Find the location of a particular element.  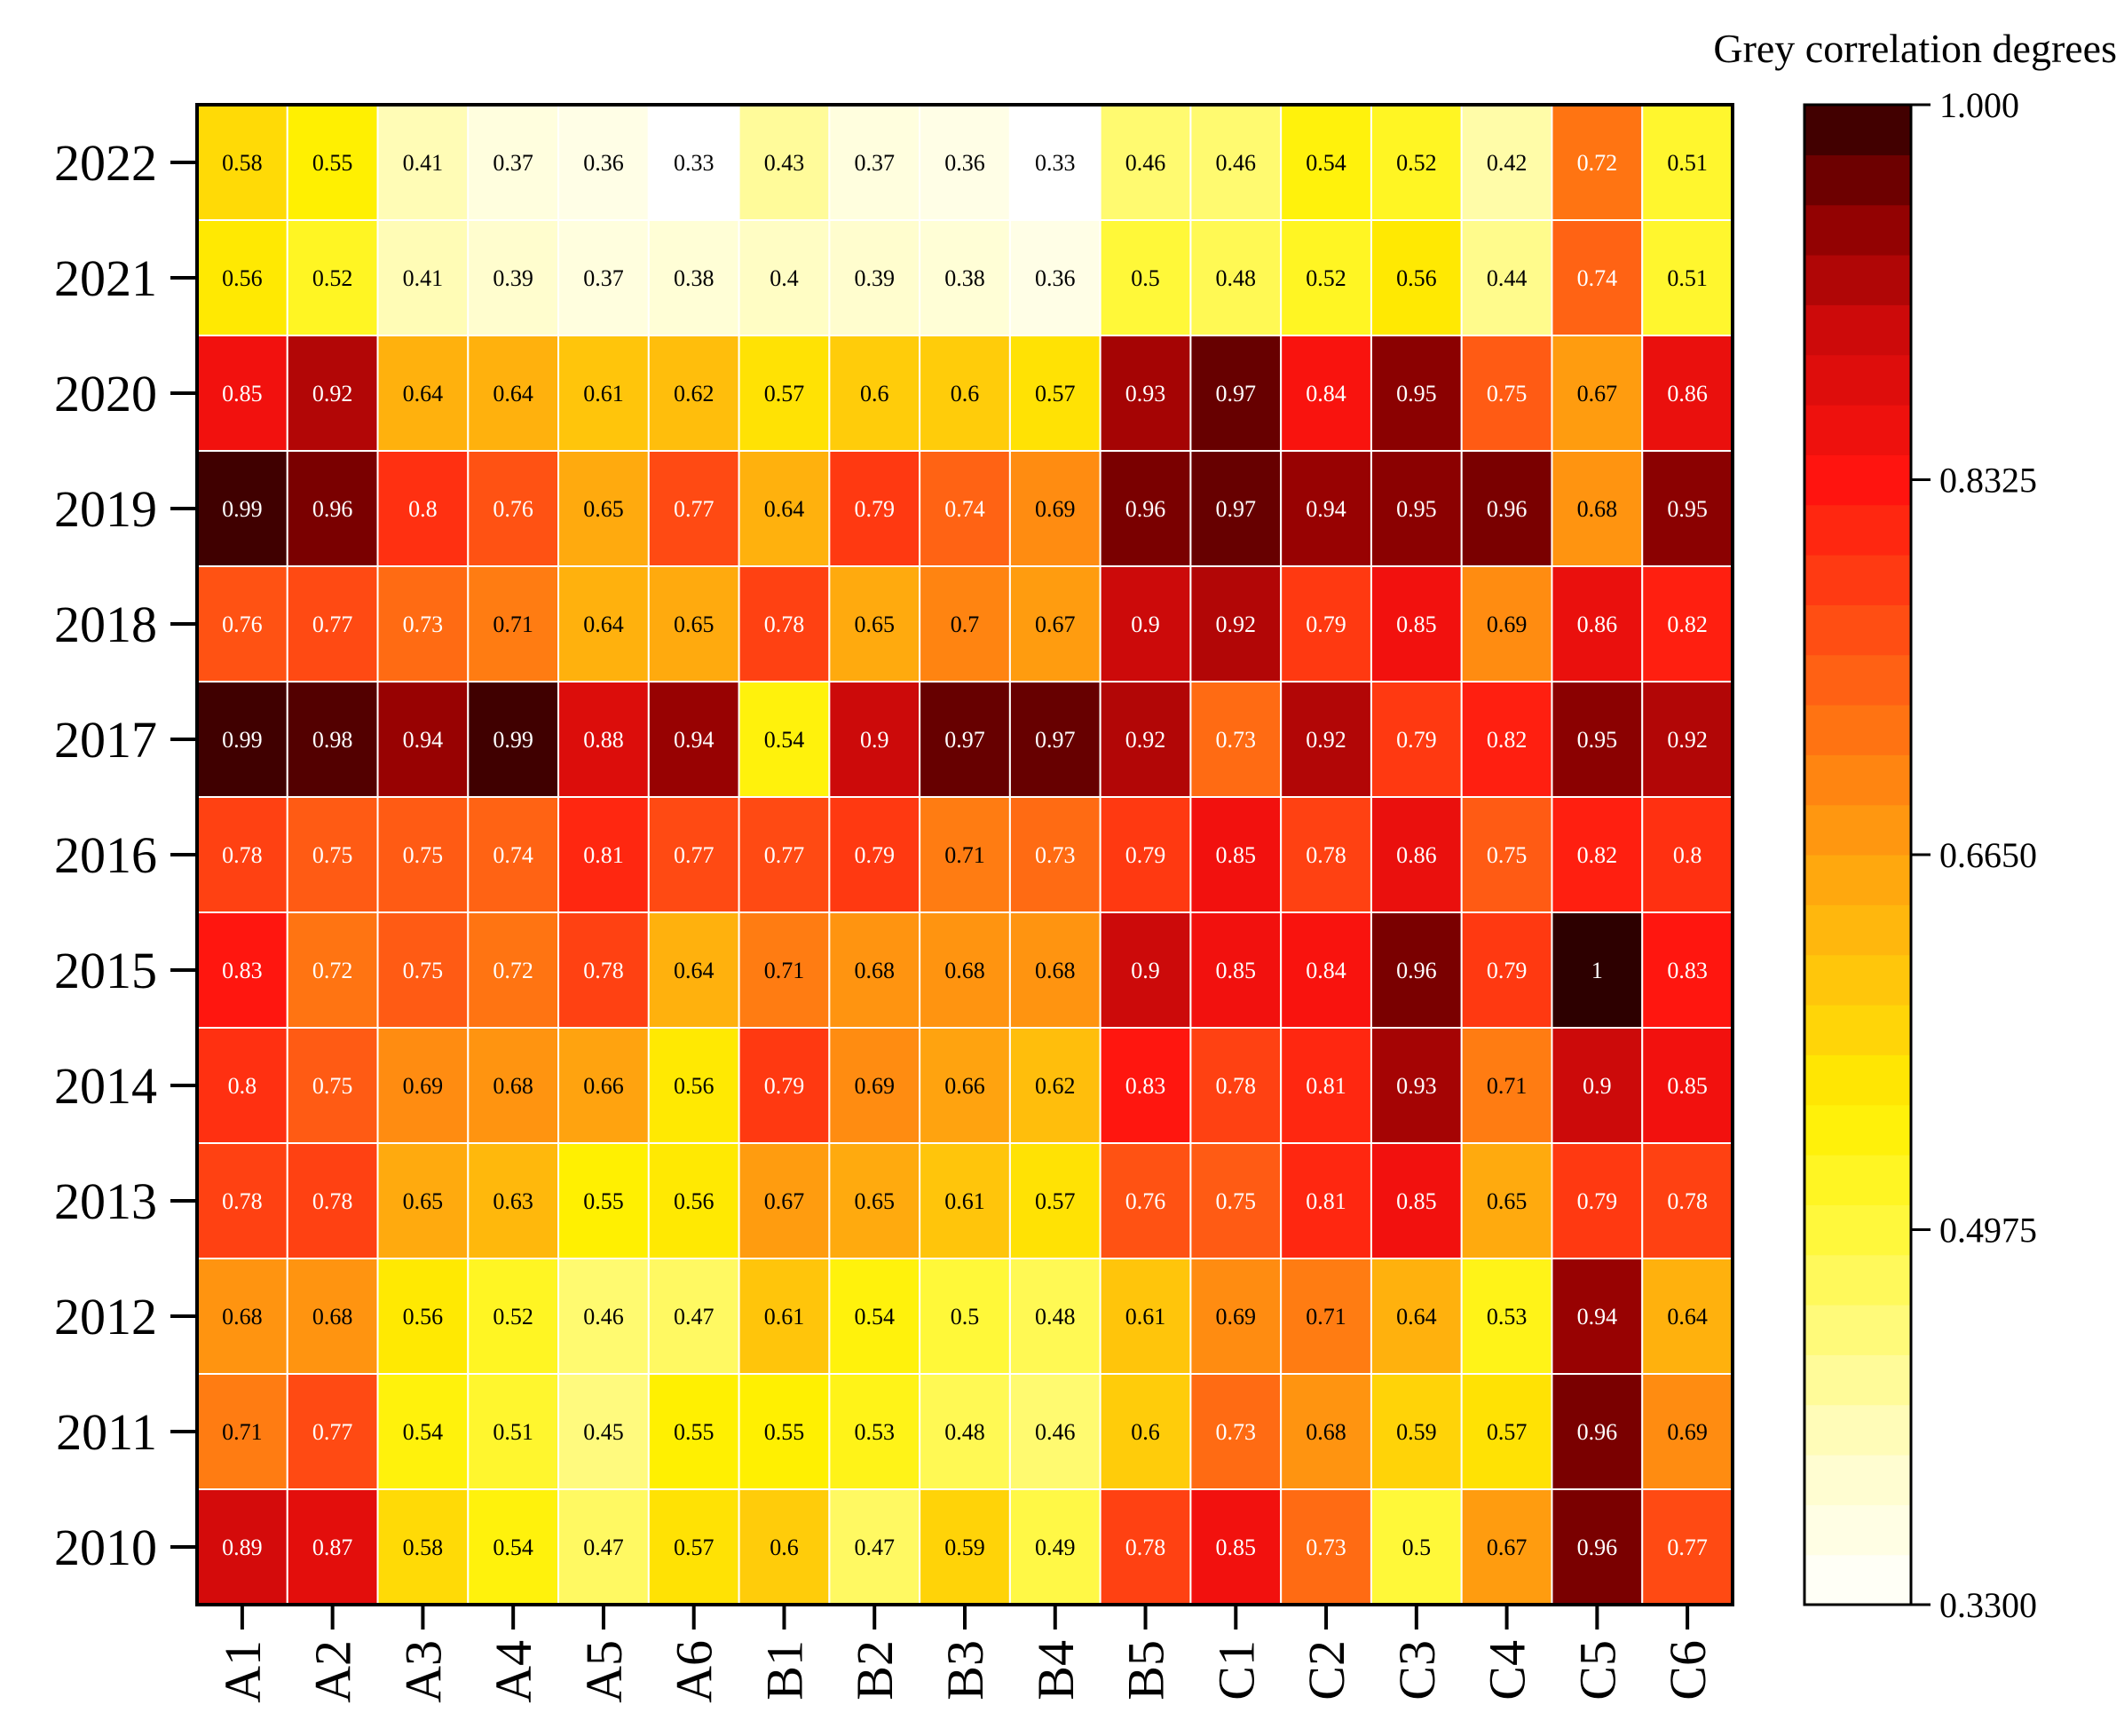

cell-value-label: 0.63 is located at coordinates (513, 1201).